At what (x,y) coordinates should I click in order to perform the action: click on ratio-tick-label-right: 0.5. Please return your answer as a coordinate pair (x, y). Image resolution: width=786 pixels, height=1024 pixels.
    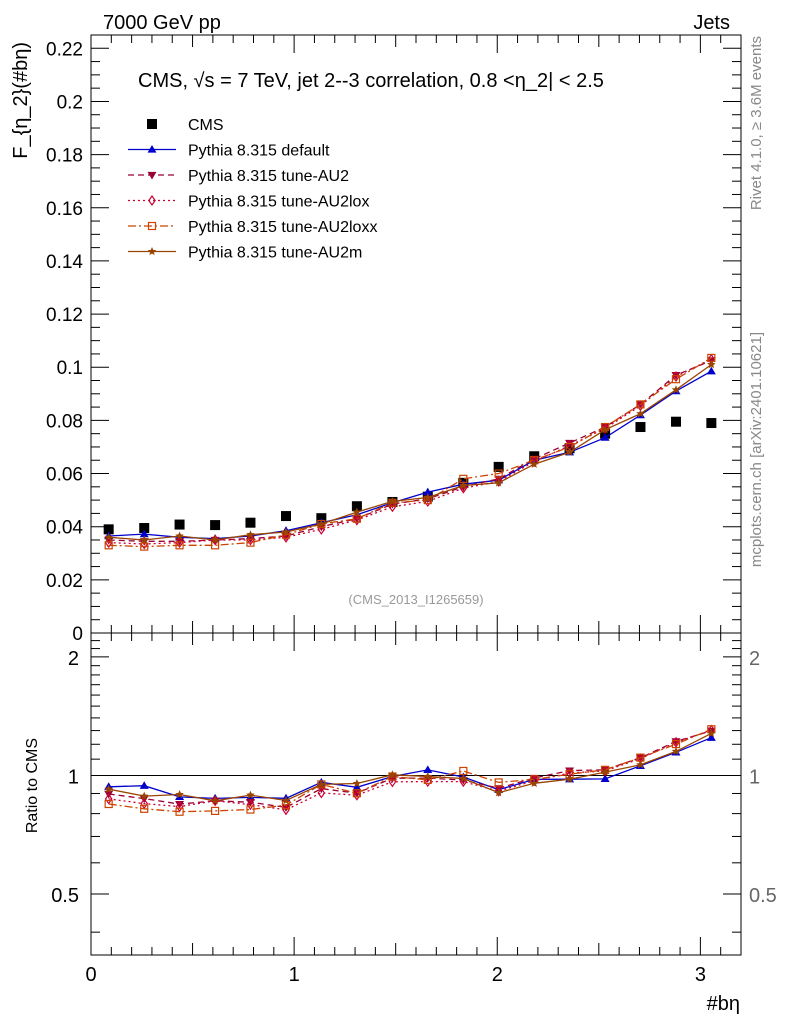
    Looking at the image, I should click on (763, 896).